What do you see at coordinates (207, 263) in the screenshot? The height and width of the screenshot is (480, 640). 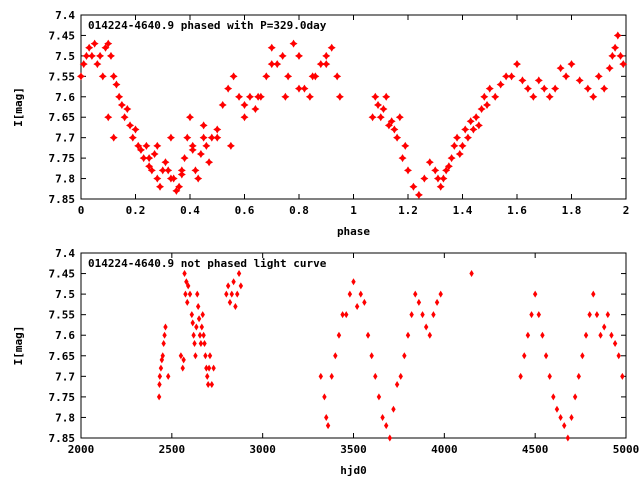 I see `panel-title: 014224-4640.9 not phased light curve` at bounding box center [207, 263].